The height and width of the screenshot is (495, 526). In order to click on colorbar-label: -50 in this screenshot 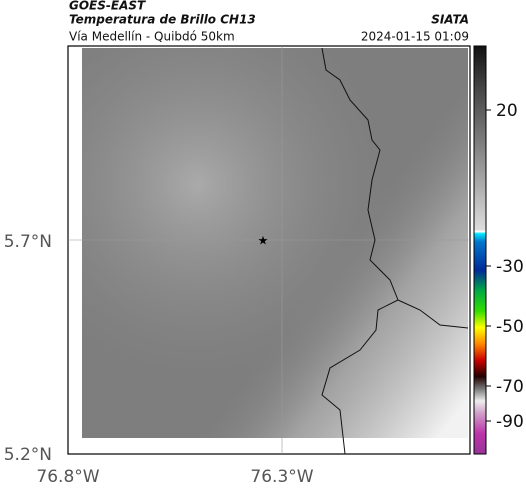, I will do `click(510, 327)`.